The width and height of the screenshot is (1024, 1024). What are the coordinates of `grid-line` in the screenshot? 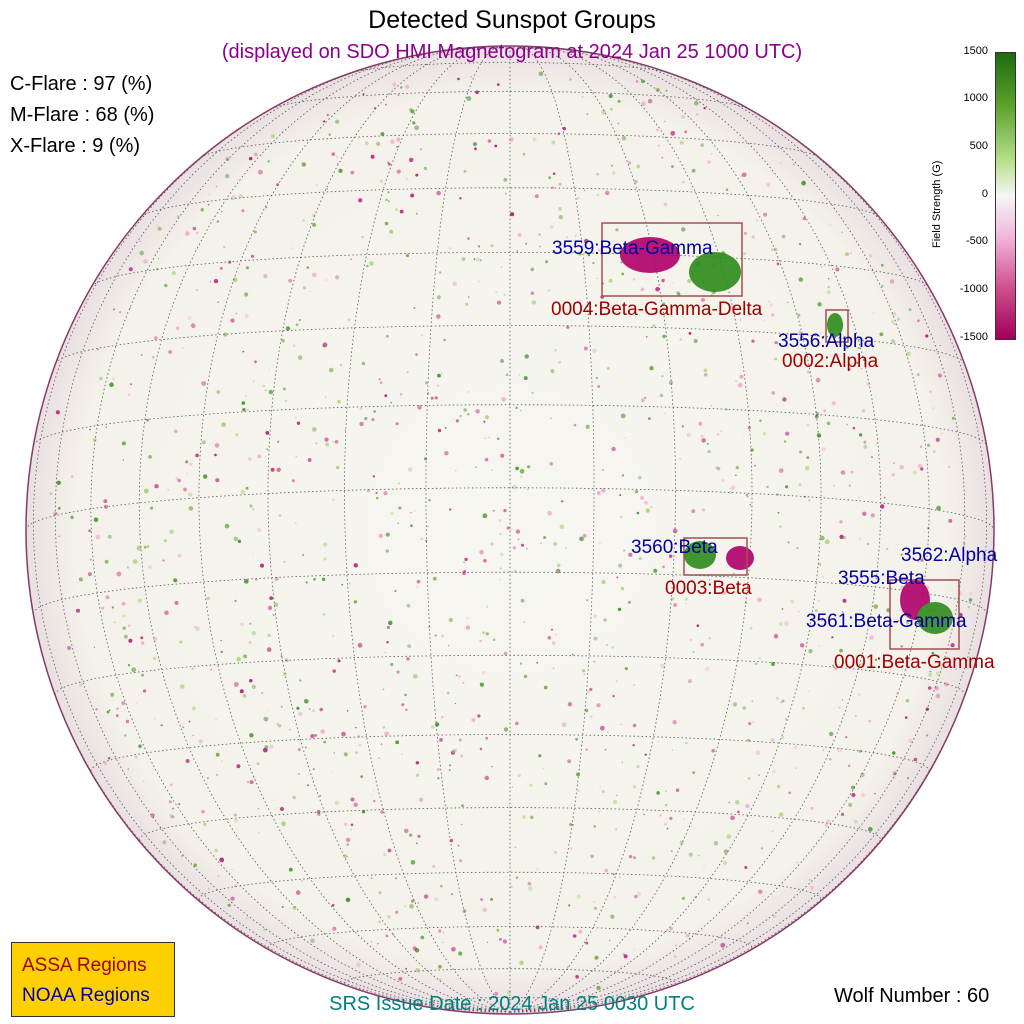 It's located at (510, 1001).